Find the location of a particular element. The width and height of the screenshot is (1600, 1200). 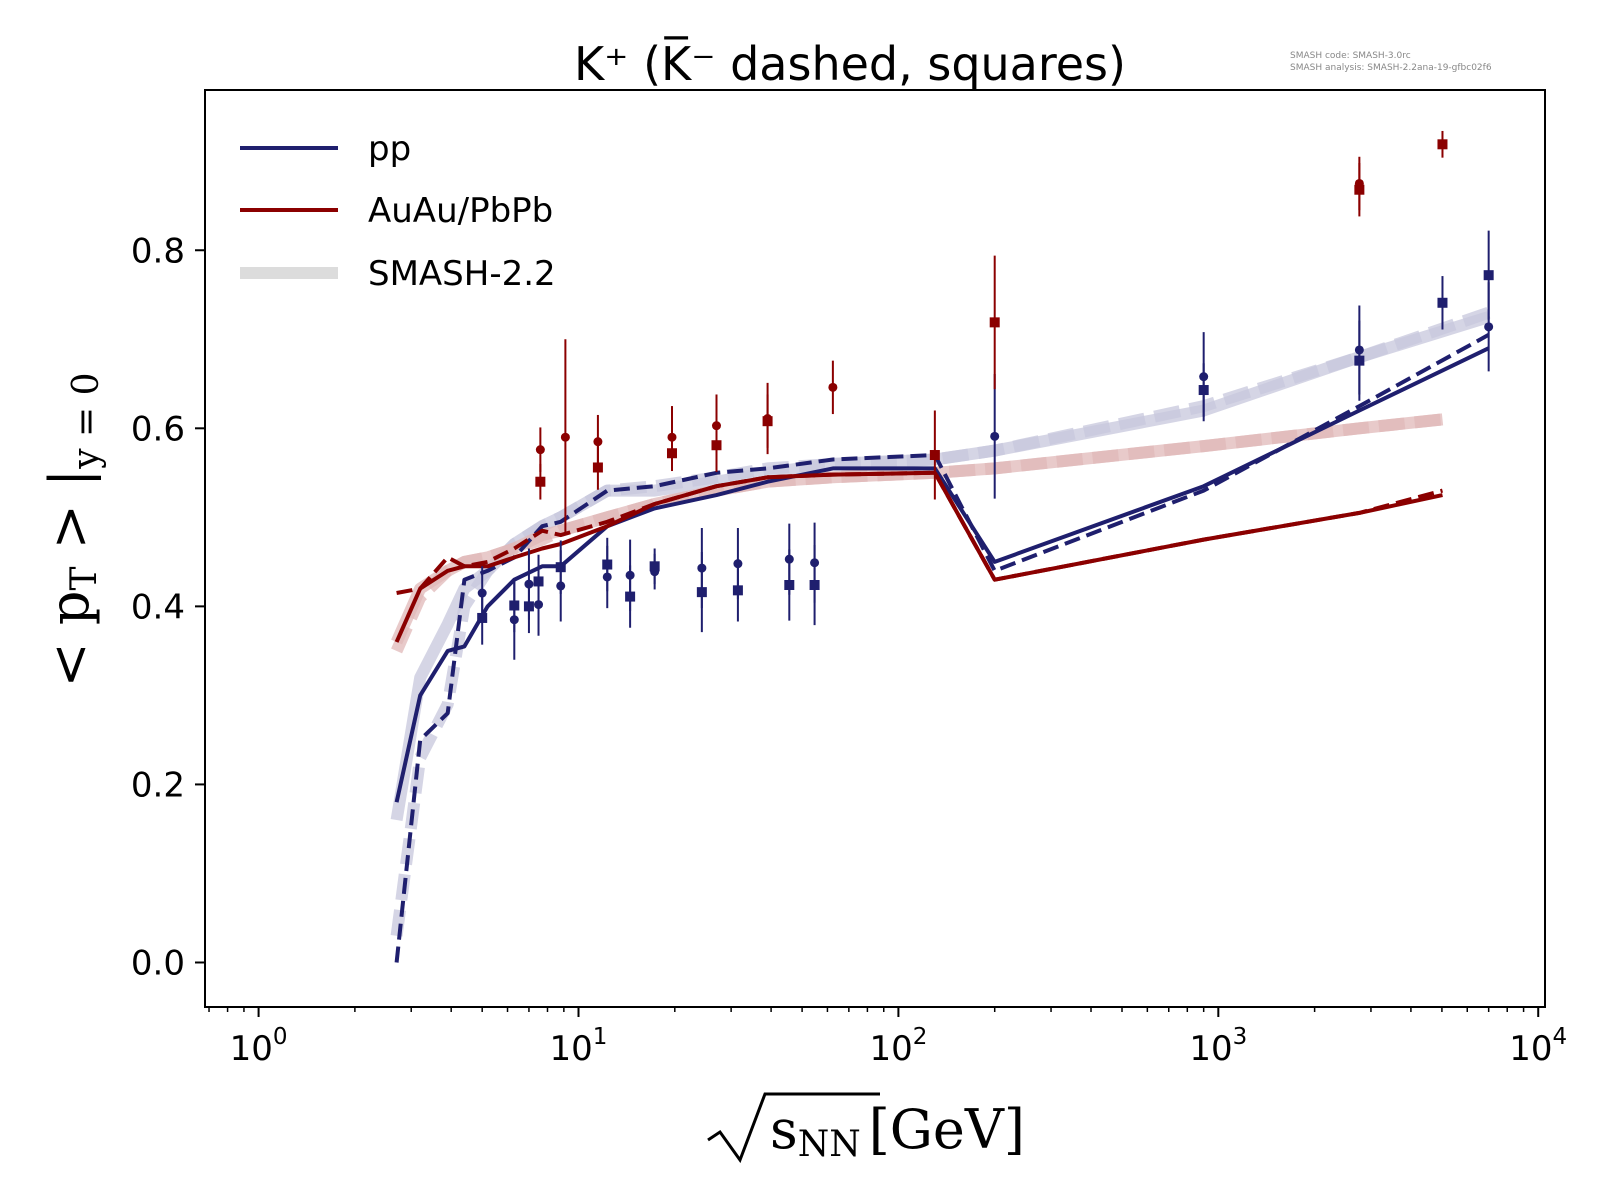

x-axis: 10⁰ 10¹ 10² 10³ 10⁴ is located at coordinates (887, 1038).